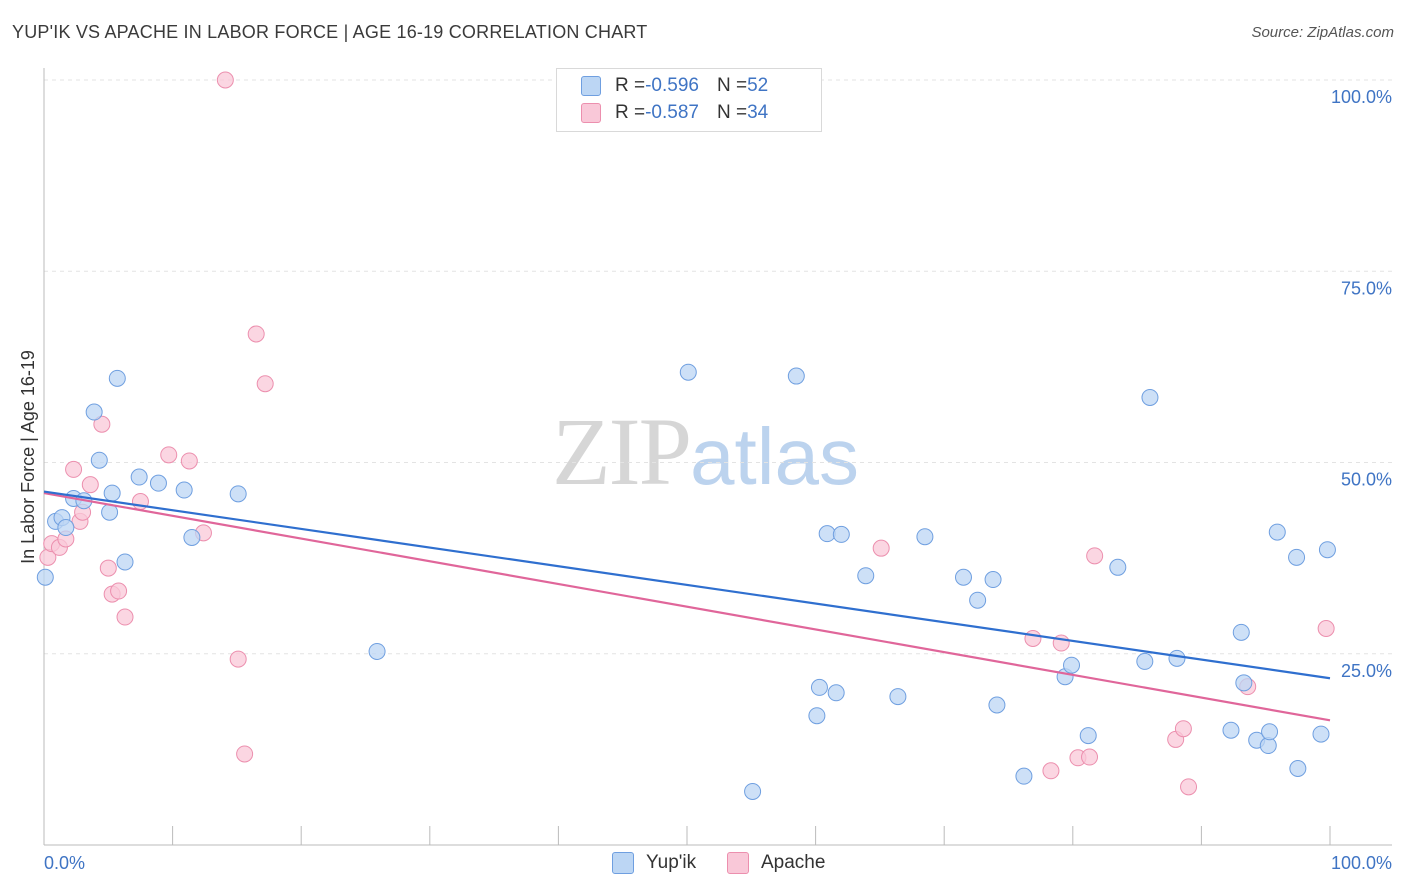 The image size is (1406, 892). I want to click on bottom-legend-yupik: Yup'ik, so click(654, 863).